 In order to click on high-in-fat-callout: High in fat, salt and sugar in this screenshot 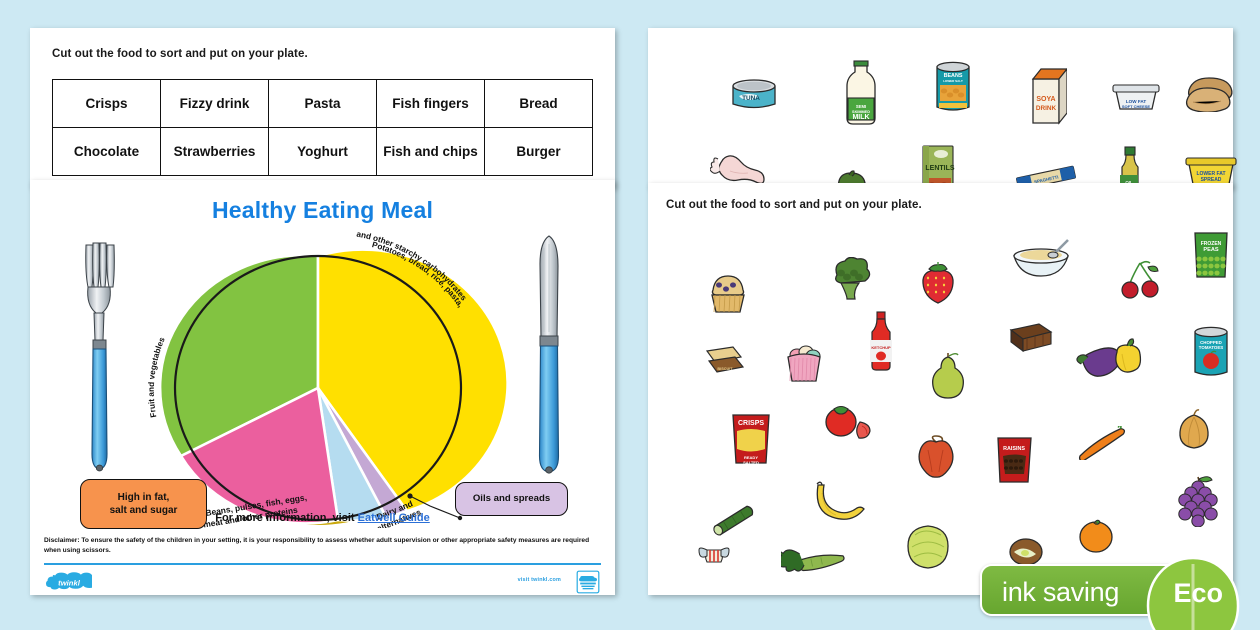, I will do `click(143, 504)`.